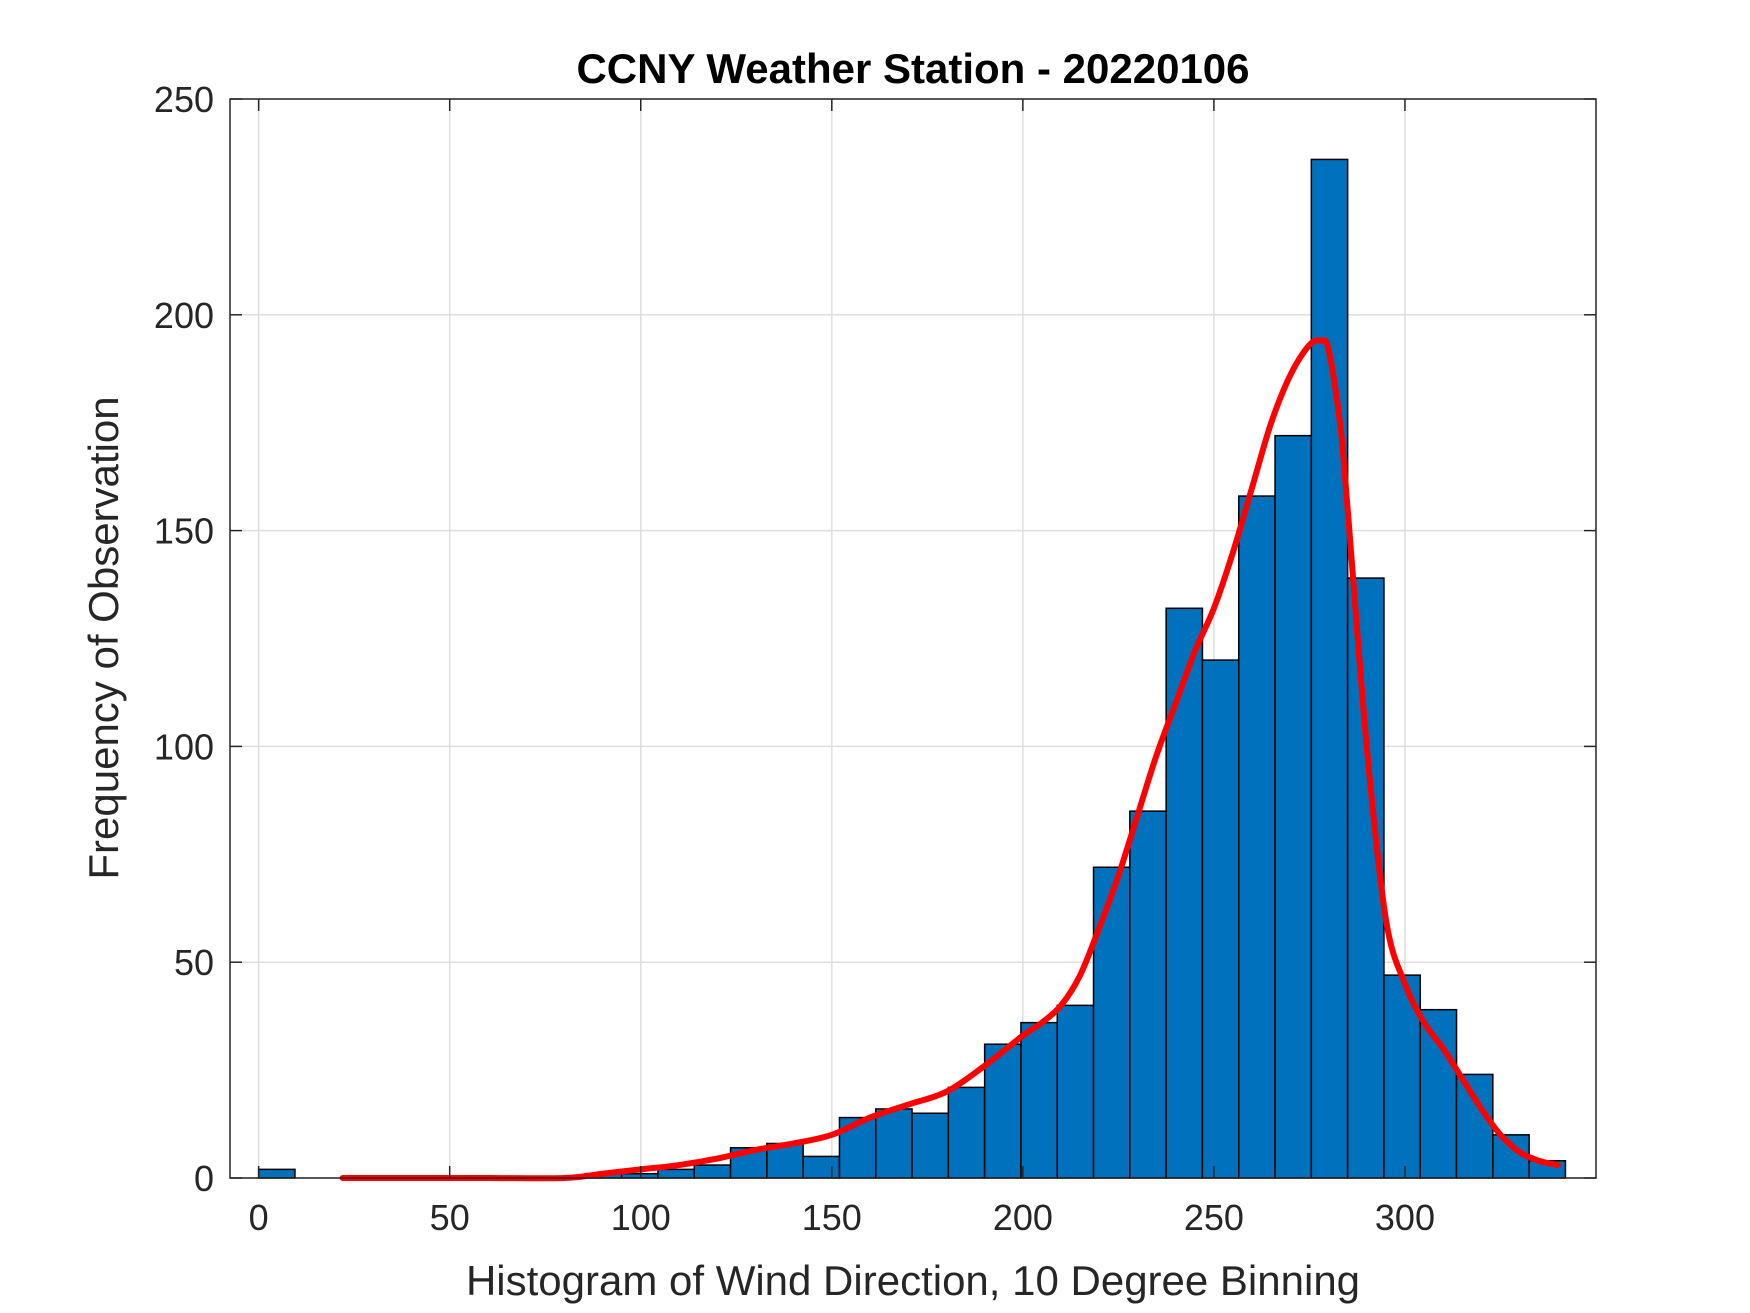 The width and height of the screenshot is (1750, 1313). What do you see at coordinates (832, 1217) in the screenshot?
I see `x-tick-label: 150` at bounding box center [832, 1217].